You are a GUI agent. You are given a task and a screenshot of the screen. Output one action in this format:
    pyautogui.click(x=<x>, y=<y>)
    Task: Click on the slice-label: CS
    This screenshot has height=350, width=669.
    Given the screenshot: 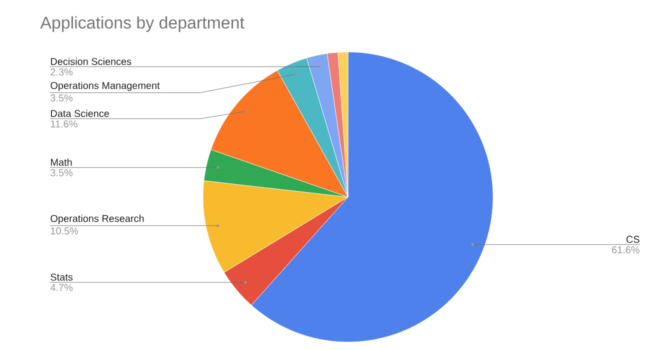 What is the action you would take?
    pyautogui.click(x=633, y=239)
    